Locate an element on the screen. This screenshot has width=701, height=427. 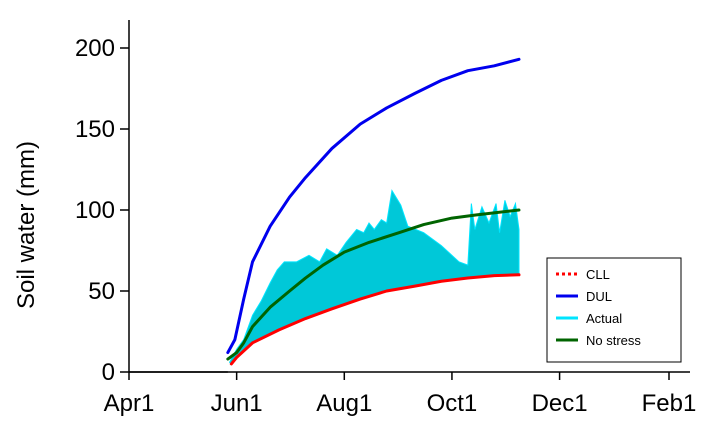
x-tick-label: Apr1 is located at coordinates (129, 403).